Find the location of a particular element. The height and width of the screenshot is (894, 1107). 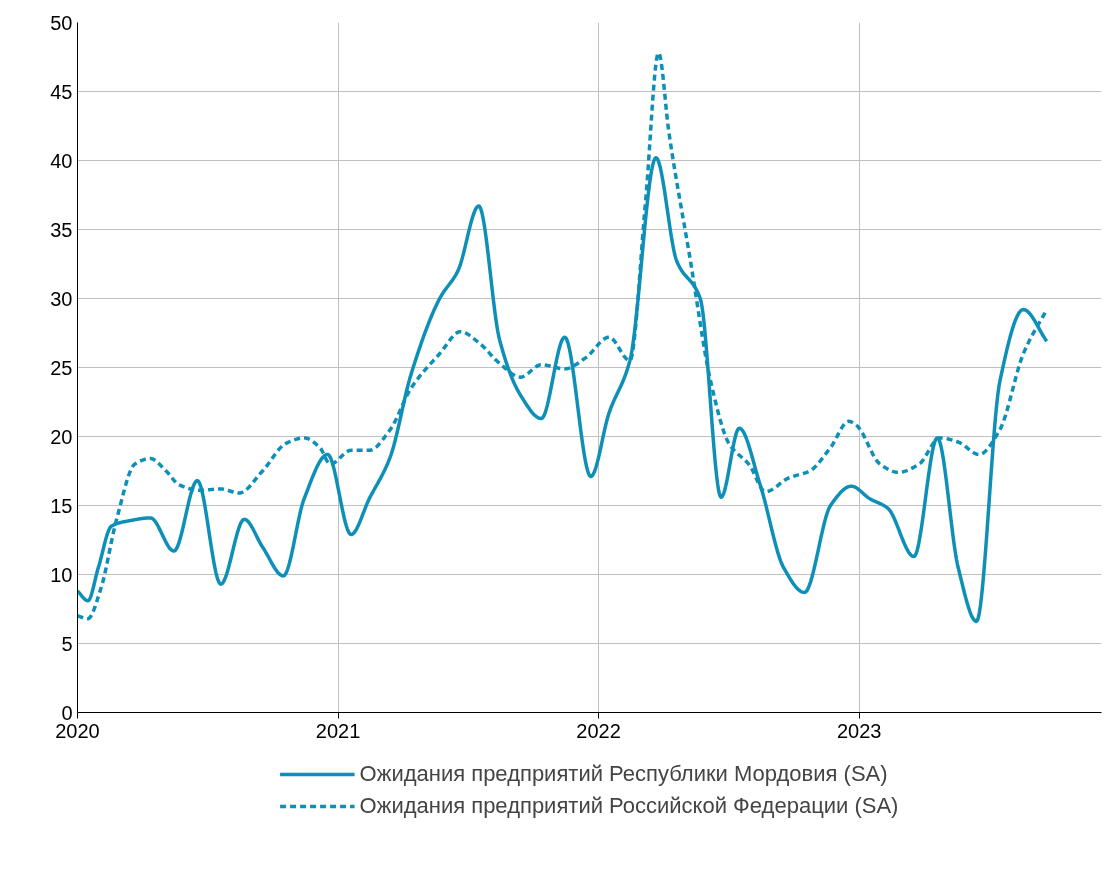

y-tick-label: 40 is located at coordinates (61, 160).